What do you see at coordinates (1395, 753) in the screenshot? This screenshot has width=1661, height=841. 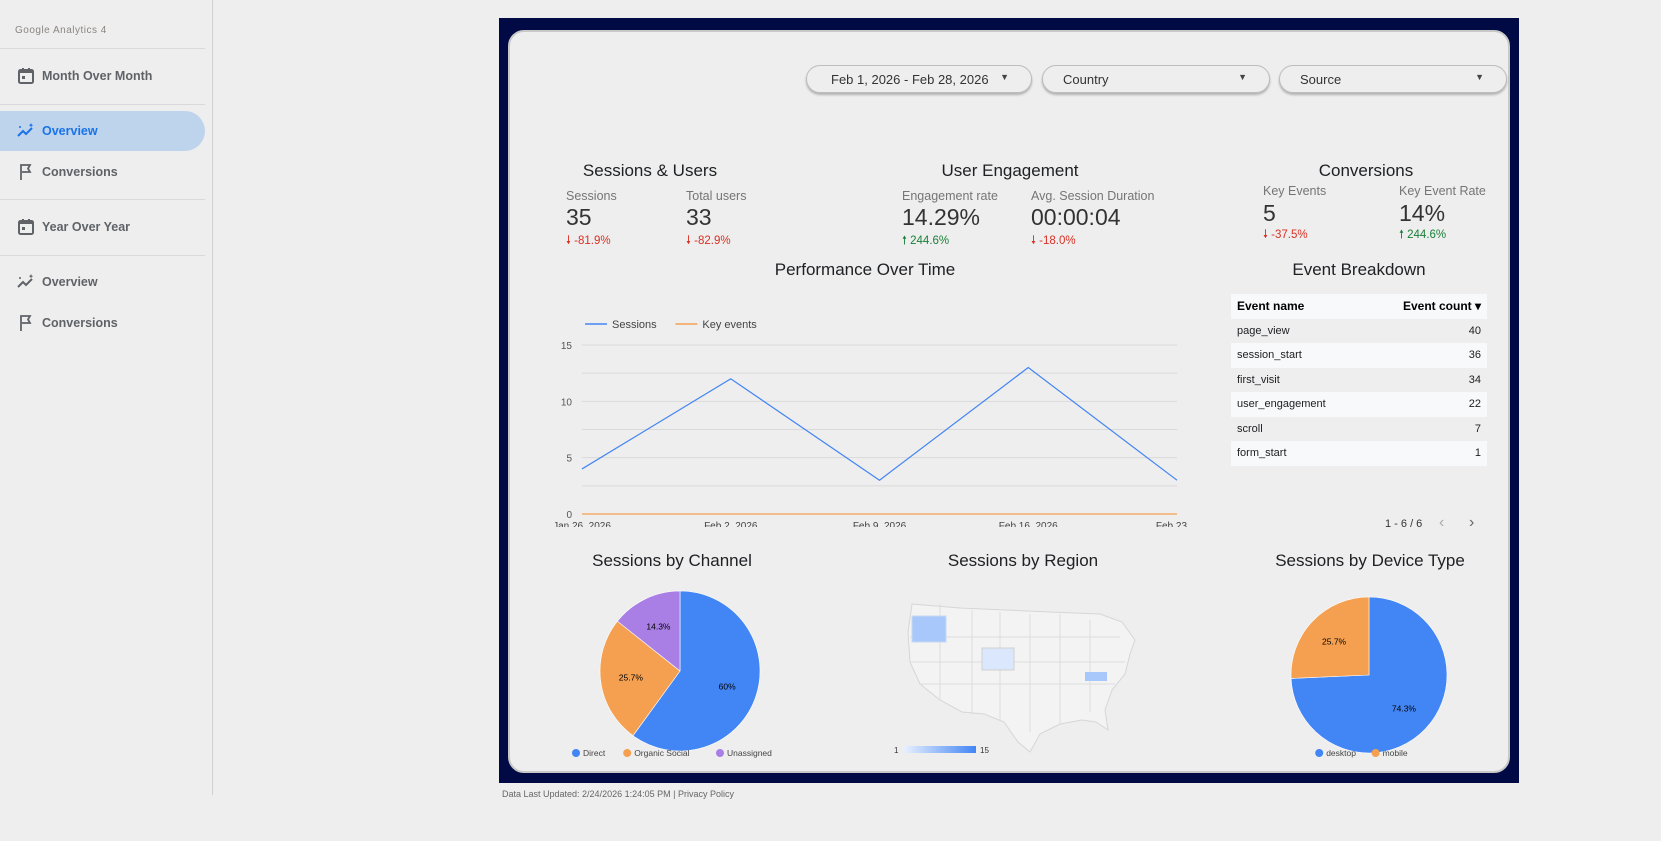 I see `legend-label: mobile` at bounding box center [1395, 753].